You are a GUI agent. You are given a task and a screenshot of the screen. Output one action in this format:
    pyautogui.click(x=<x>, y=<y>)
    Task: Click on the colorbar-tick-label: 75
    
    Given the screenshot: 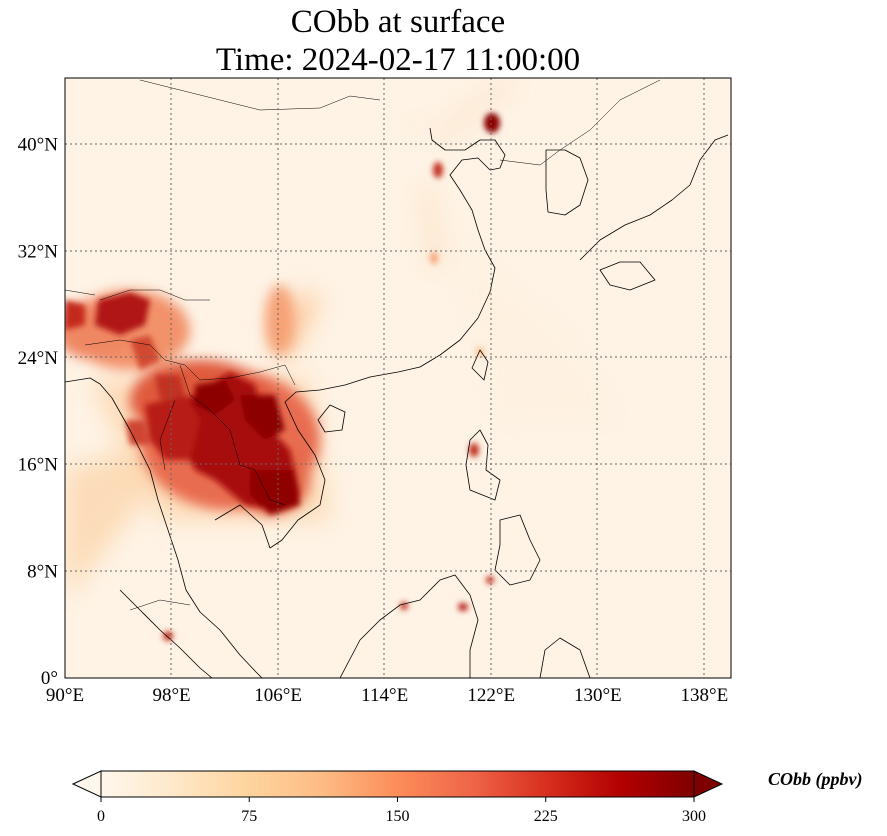 What is the action you would take?
    pyautogui.click(x=249, y=816)
    